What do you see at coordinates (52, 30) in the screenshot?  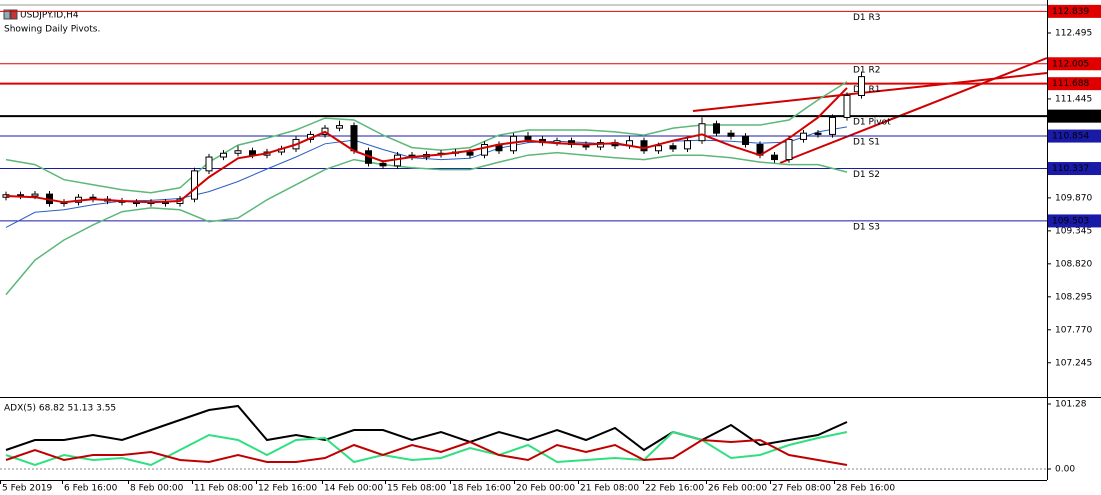 I see `chart-subtitle: Showing Daily Pivots.` at bounding box center [52, 30].